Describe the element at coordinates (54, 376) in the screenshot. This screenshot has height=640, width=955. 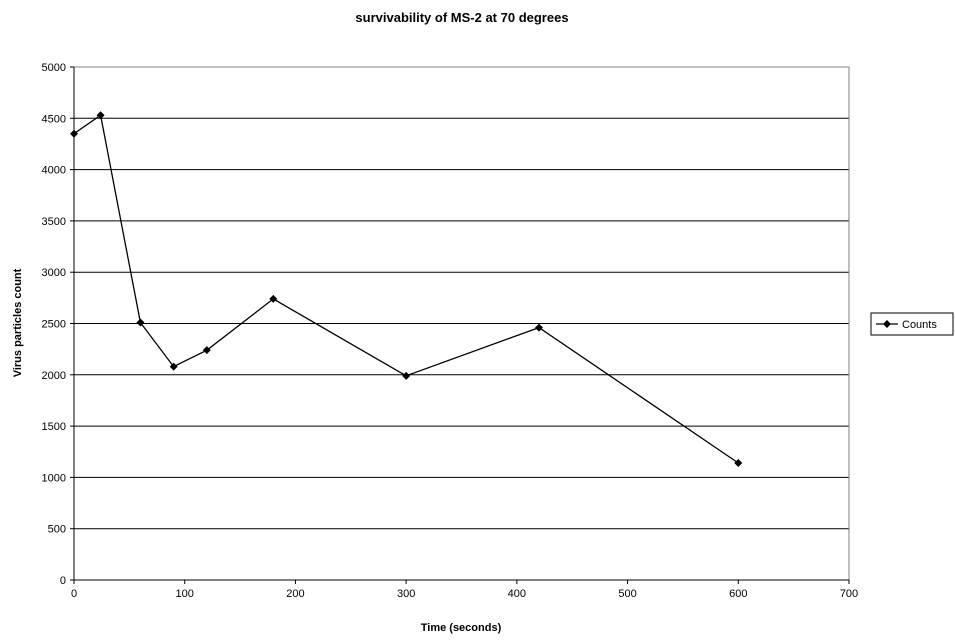
I see `y-tick-label: 2000` at that location.